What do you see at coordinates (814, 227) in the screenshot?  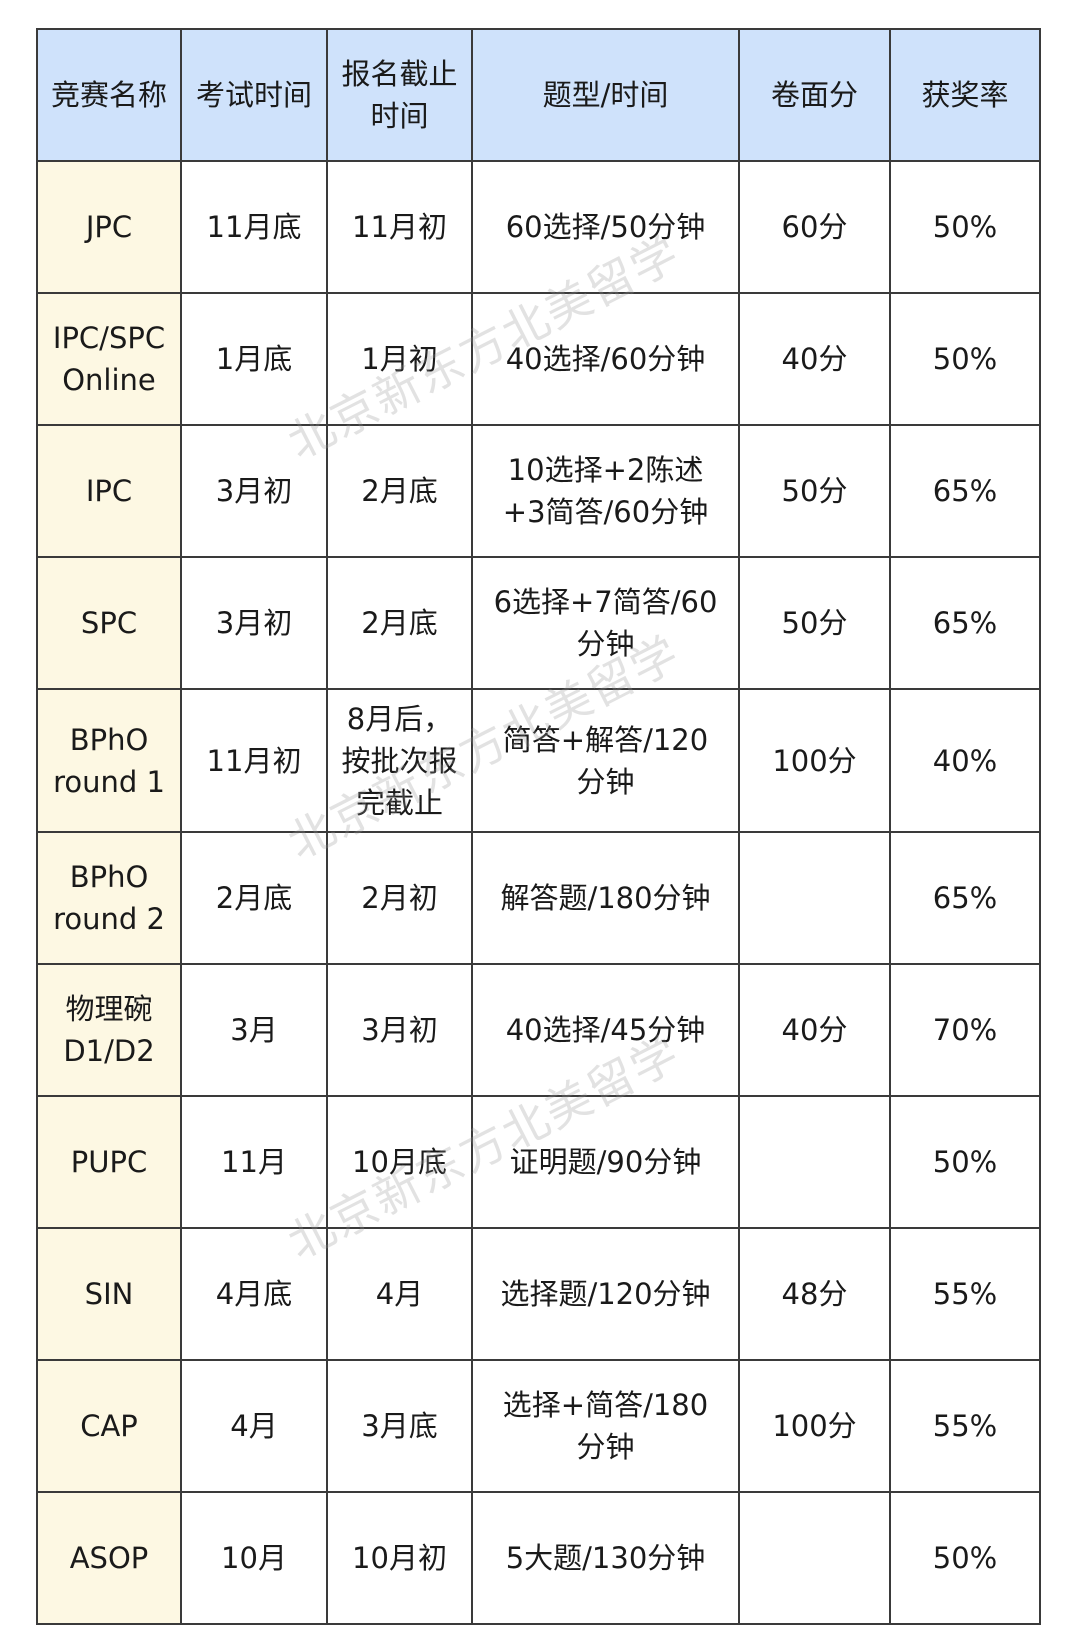 I see `cell-total-score: 60分` at bounding box center [814, 227].